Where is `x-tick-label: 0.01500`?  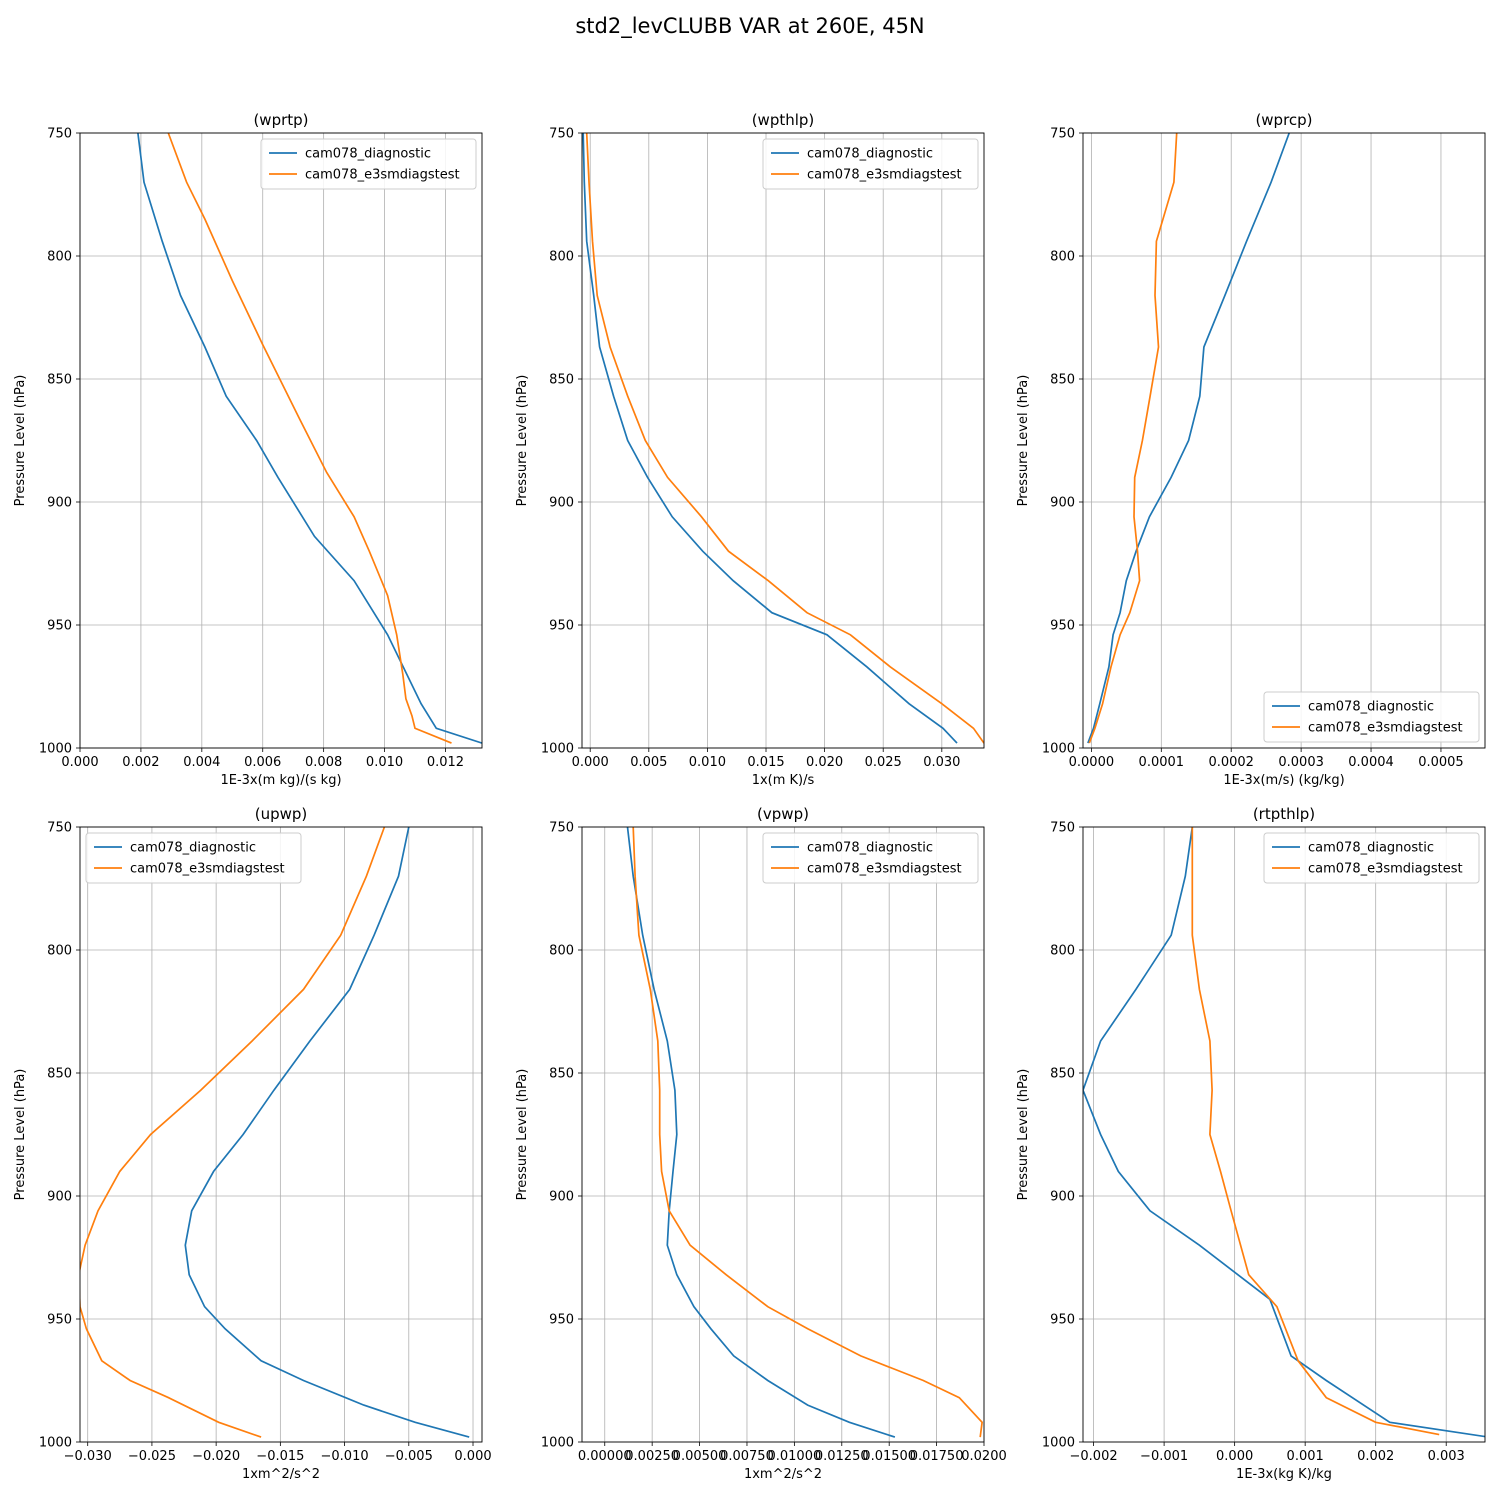
x-tick-label: 0.01500 is located at coordinates (889, 1456).